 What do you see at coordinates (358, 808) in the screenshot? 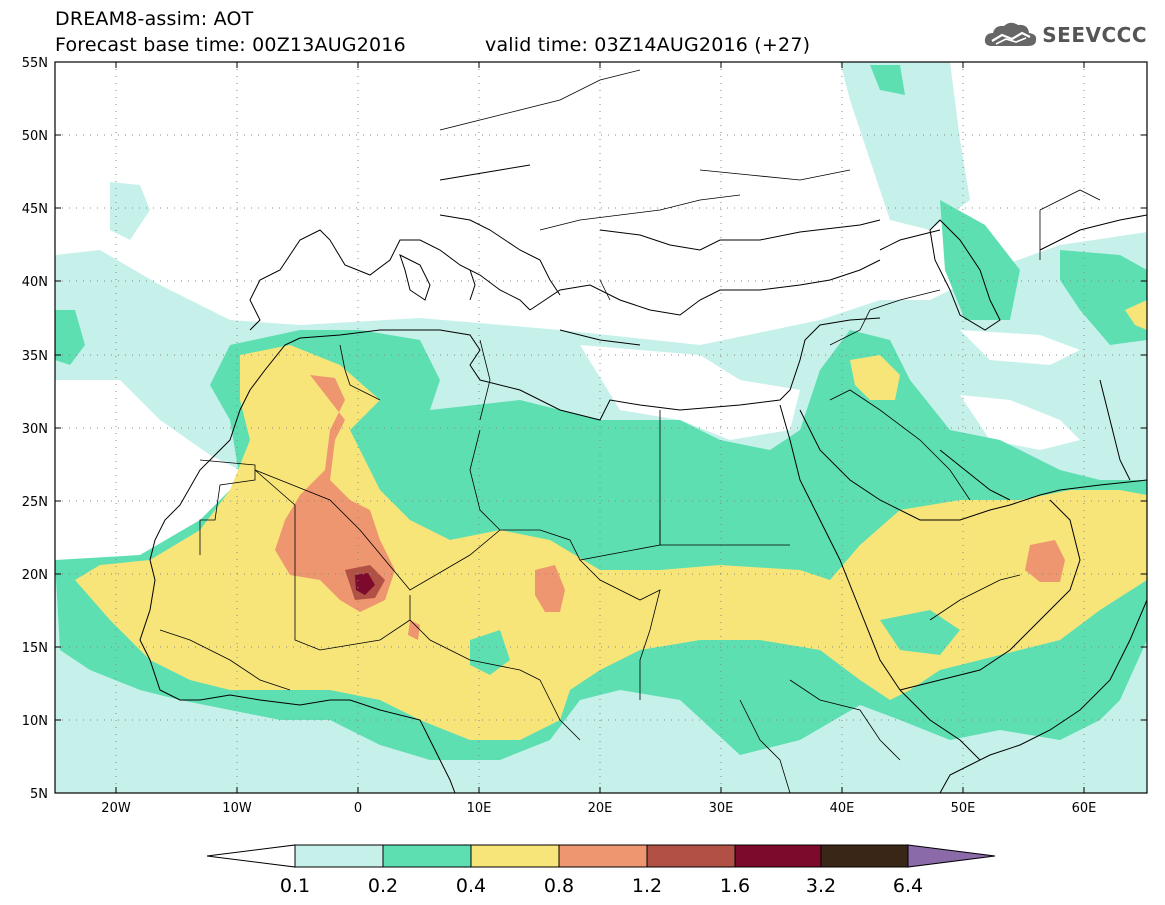
I see `lon-label: 0` at bounding box center [358, 808].